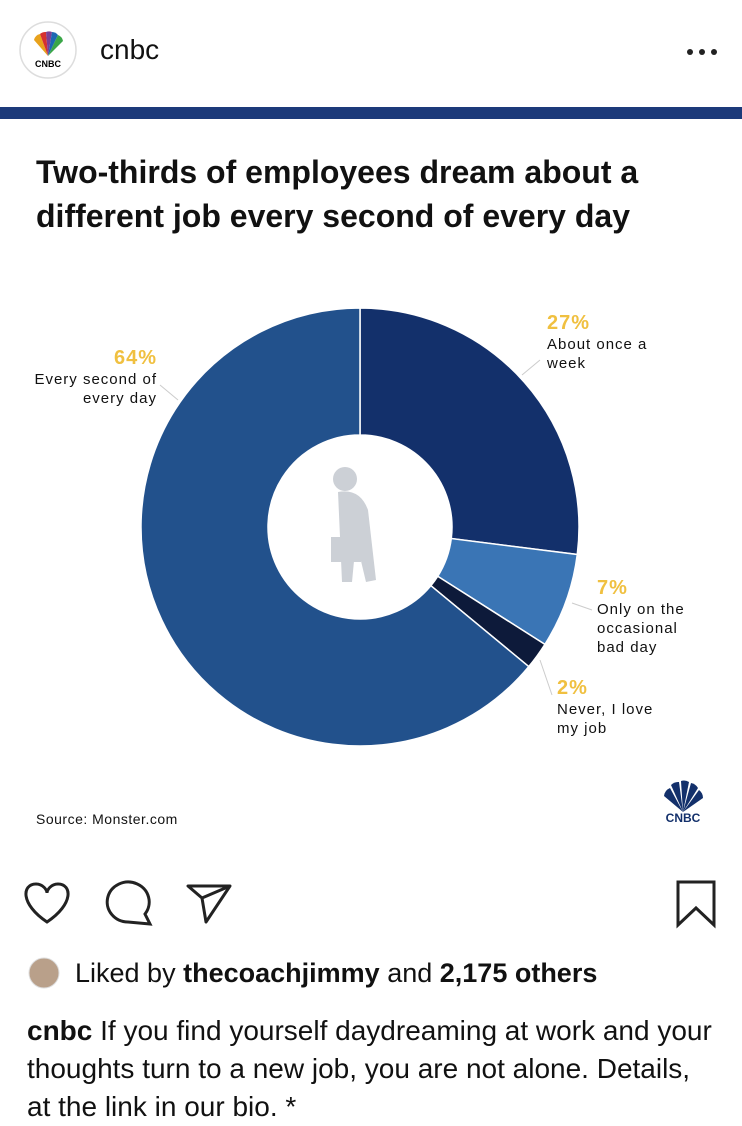 The width and height of the screenshot is (742, 1126). What do you see at coordinates (107, 819) in the screenshot?
I see `source: Source: Monster.com` at bounding box center [107, 819].